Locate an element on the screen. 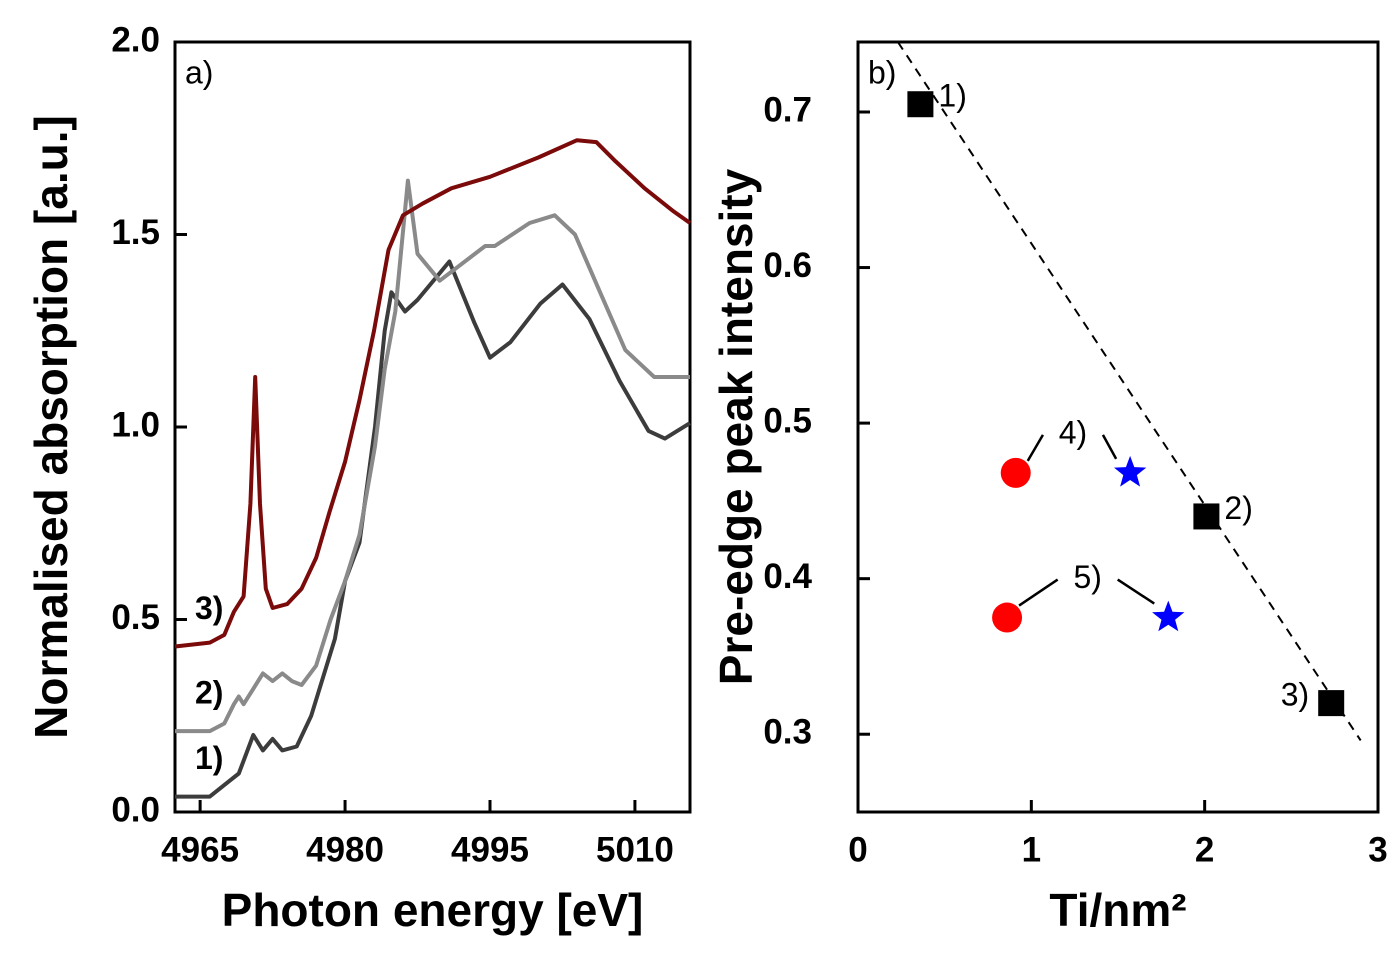  panel-label: a) is located at coordinates (199, 72).